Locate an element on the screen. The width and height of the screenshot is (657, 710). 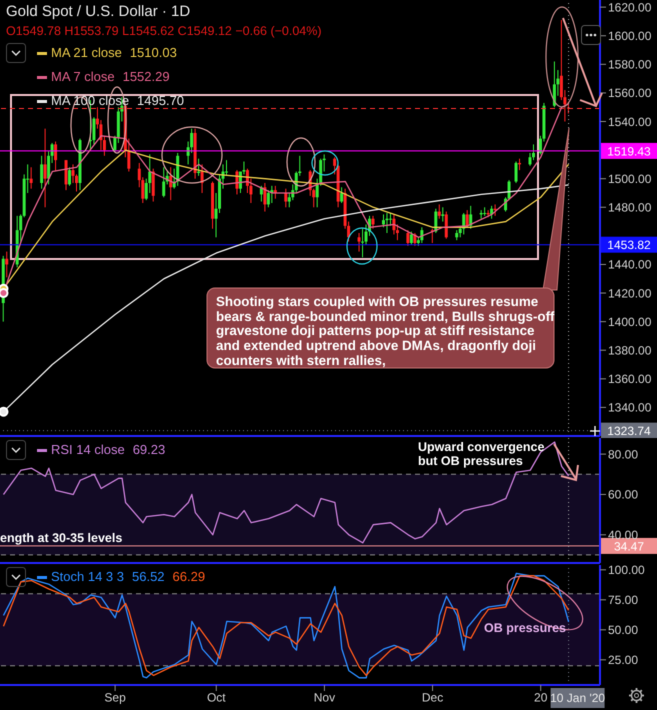
ref-line-label: 1323.74 is located at coordinates (629, 431).